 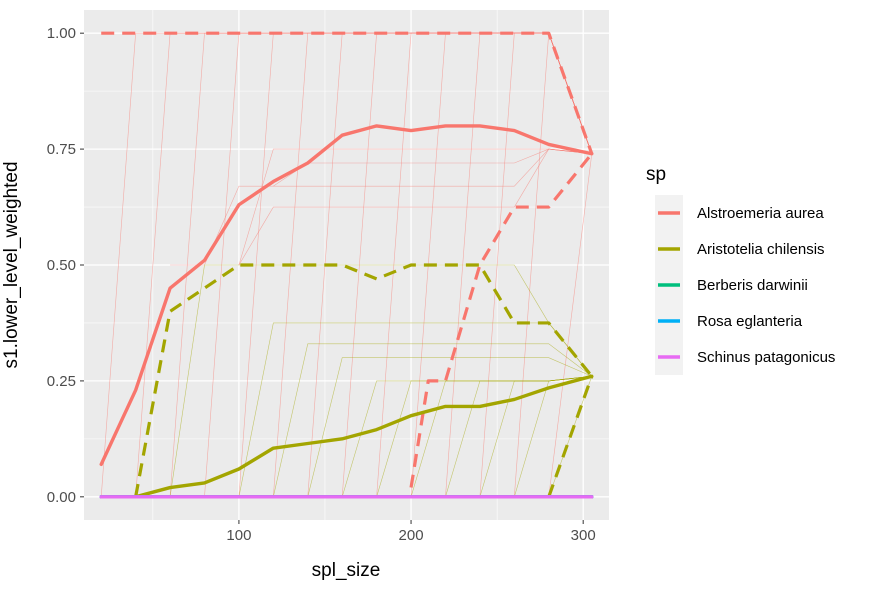 What do you see at coordinates (61, 381) in the screenshot?
I see `y-tick-label: 0.25` at bounding box center [61, 381].